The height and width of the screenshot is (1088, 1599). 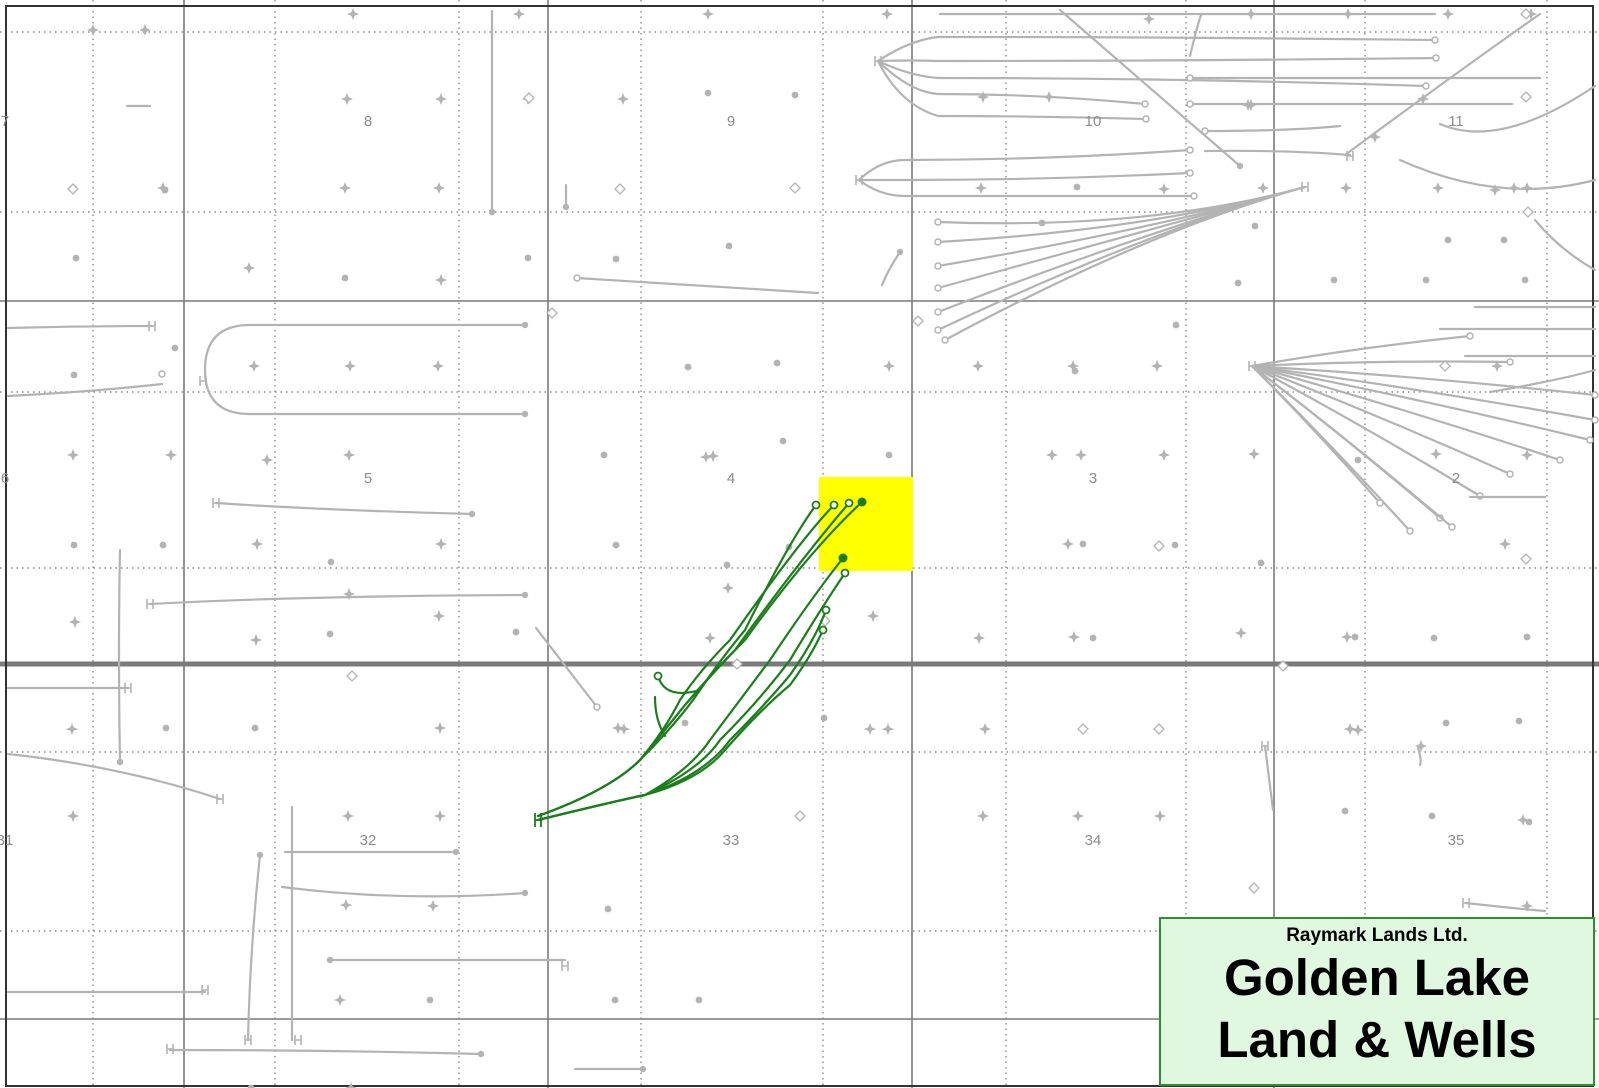 I want to click on section-label: 11, so click(x=1456, y=121).